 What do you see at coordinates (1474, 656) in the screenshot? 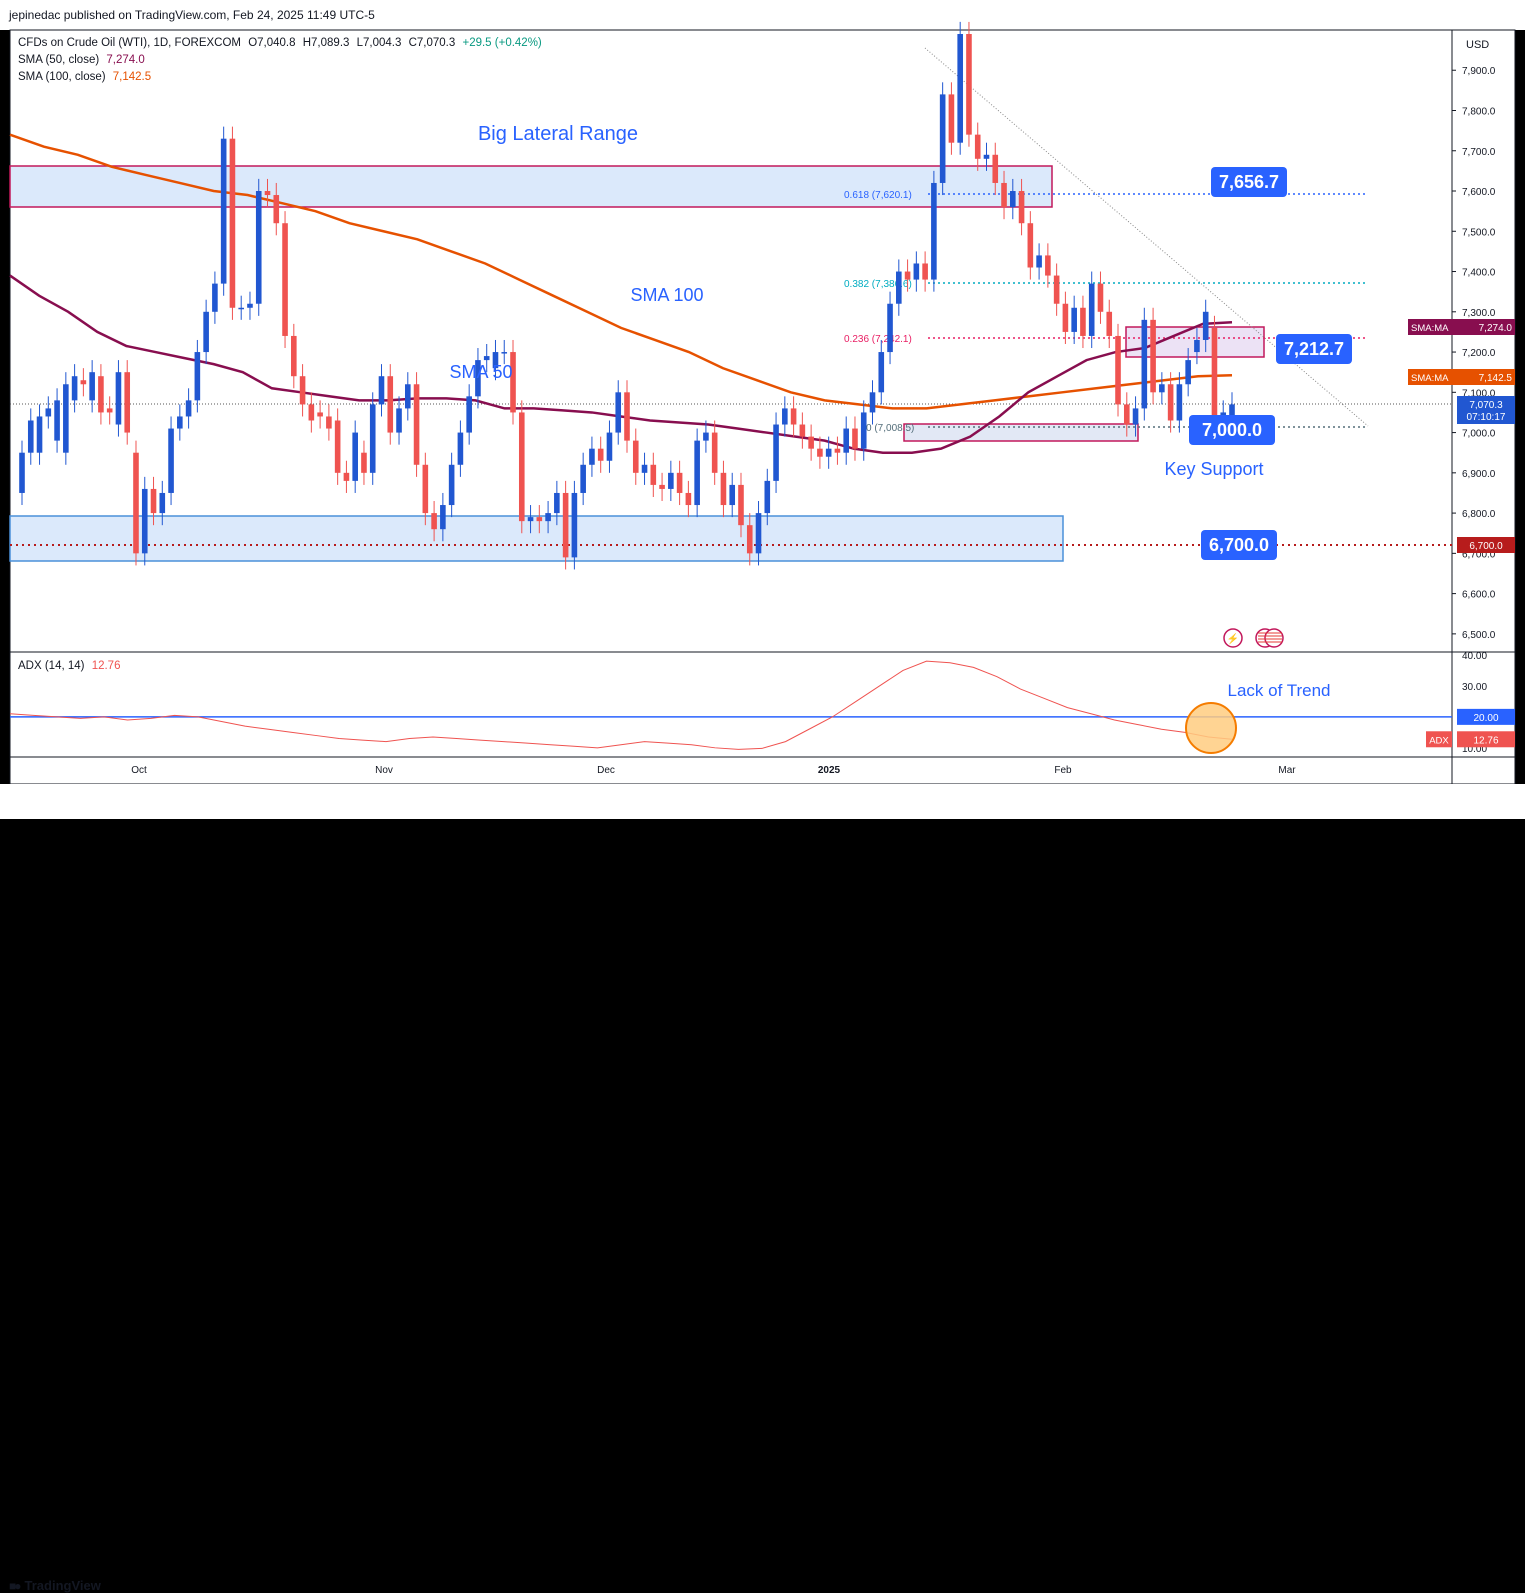
I see `adx-tick-label: 40.00` at bounding box center [1474, 656].